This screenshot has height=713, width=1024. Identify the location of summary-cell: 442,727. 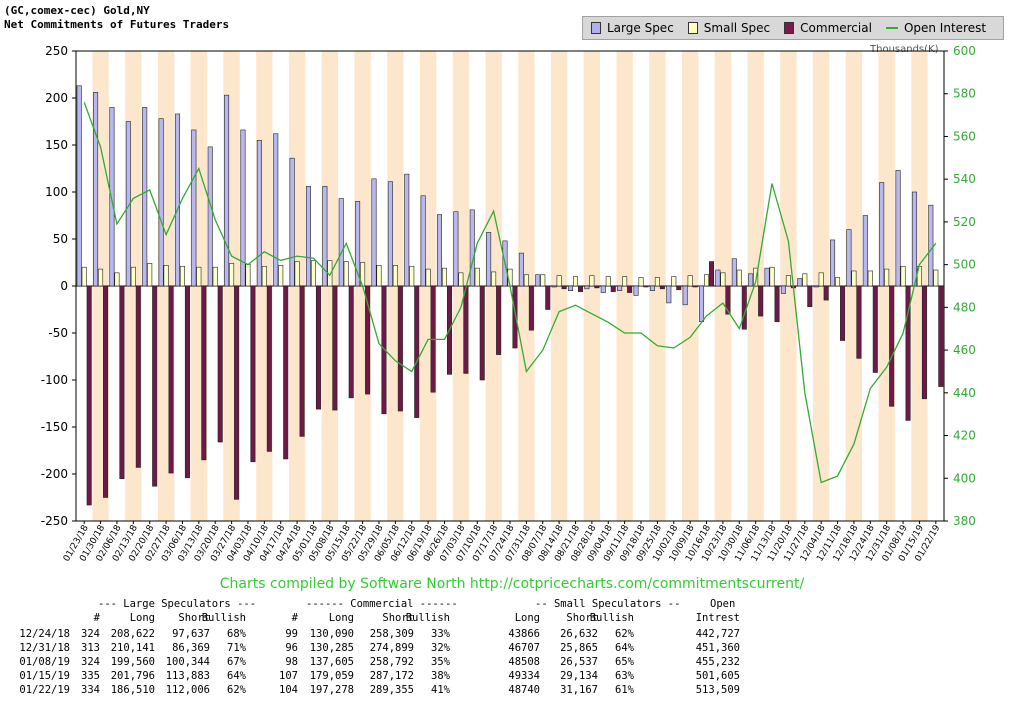
(717, 634).